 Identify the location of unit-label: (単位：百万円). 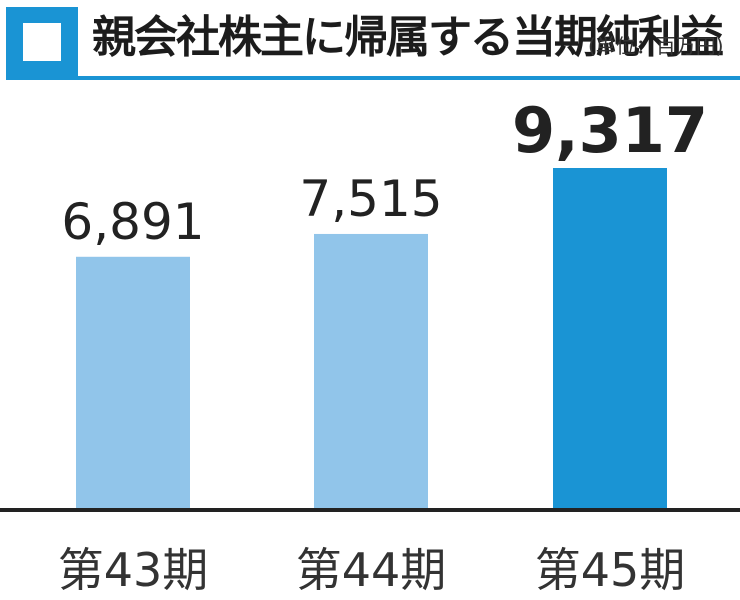
(656, 46).